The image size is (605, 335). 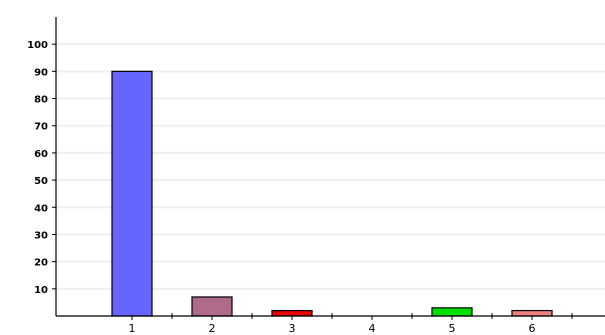 I want to click on y-tick-label: 70, so click(x=41, y=127).